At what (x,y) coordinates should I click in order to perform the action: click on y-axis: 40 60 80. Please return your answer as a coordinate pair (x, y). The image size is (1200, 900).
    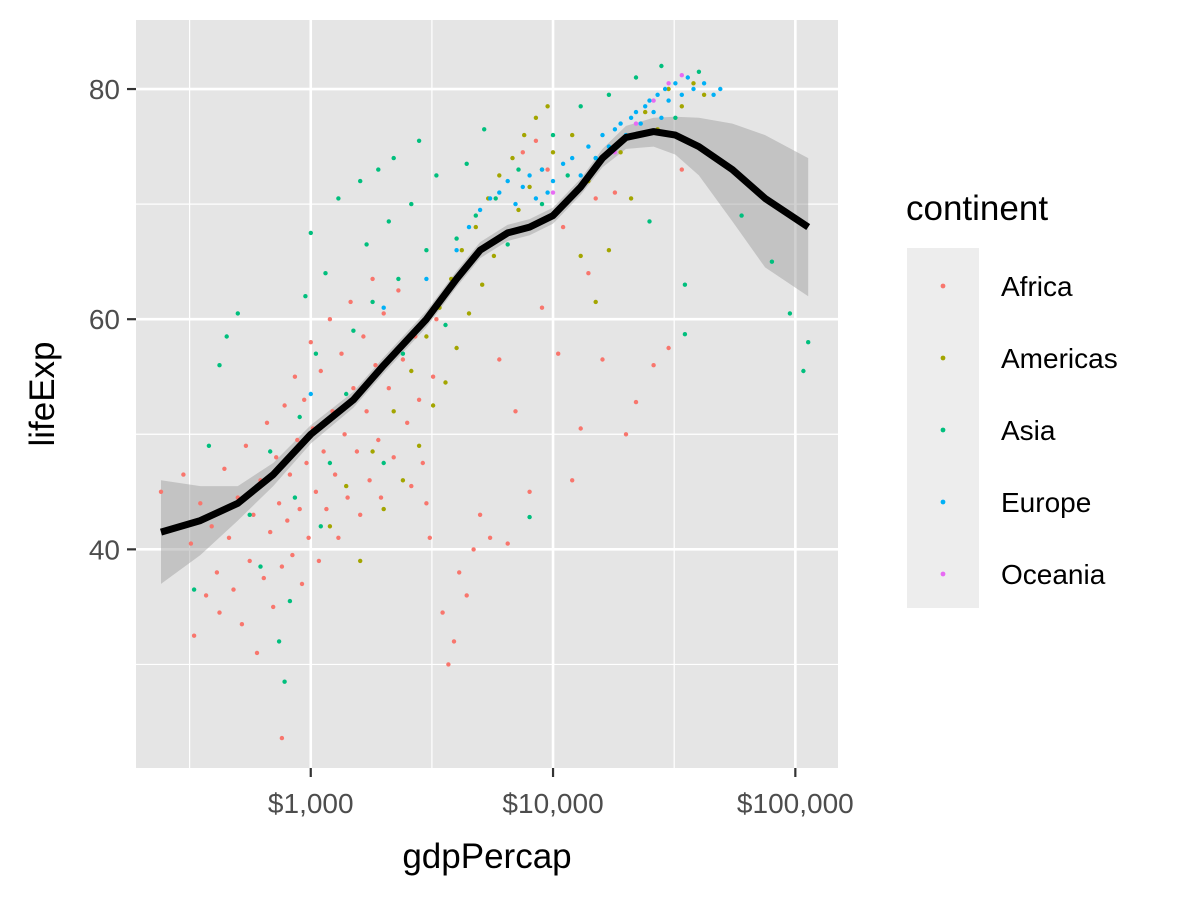
    Looking at the image, I should click on (112, 319).